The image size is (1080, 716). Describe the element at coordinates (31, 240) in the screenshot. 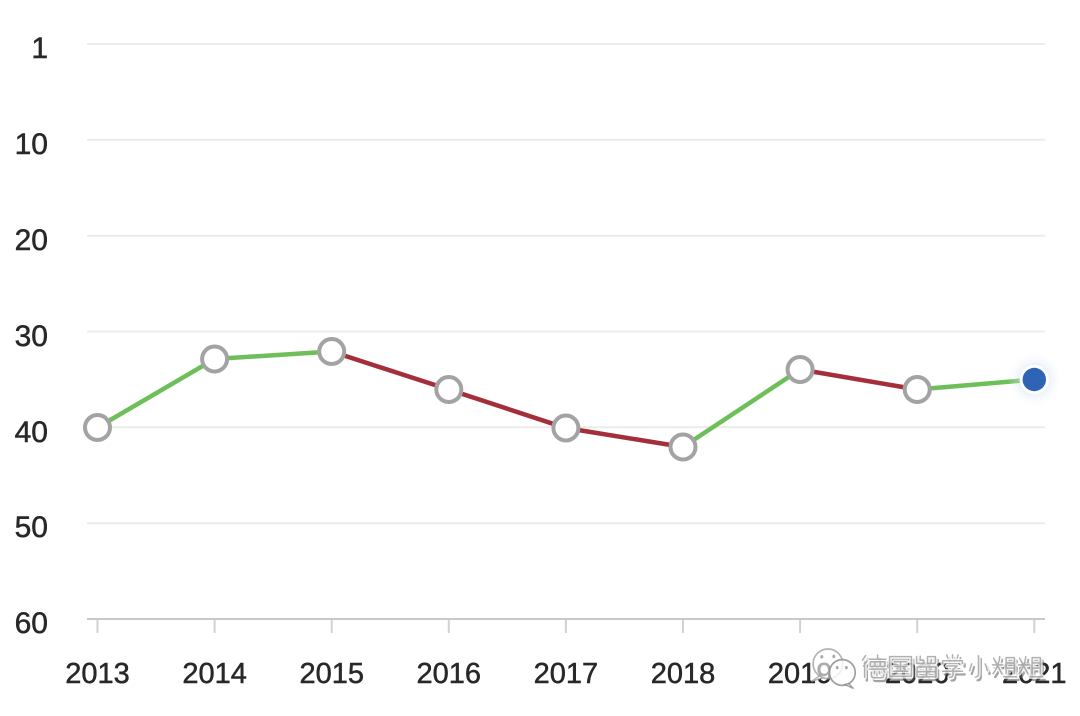

I see `svg-text: 20` at that location.